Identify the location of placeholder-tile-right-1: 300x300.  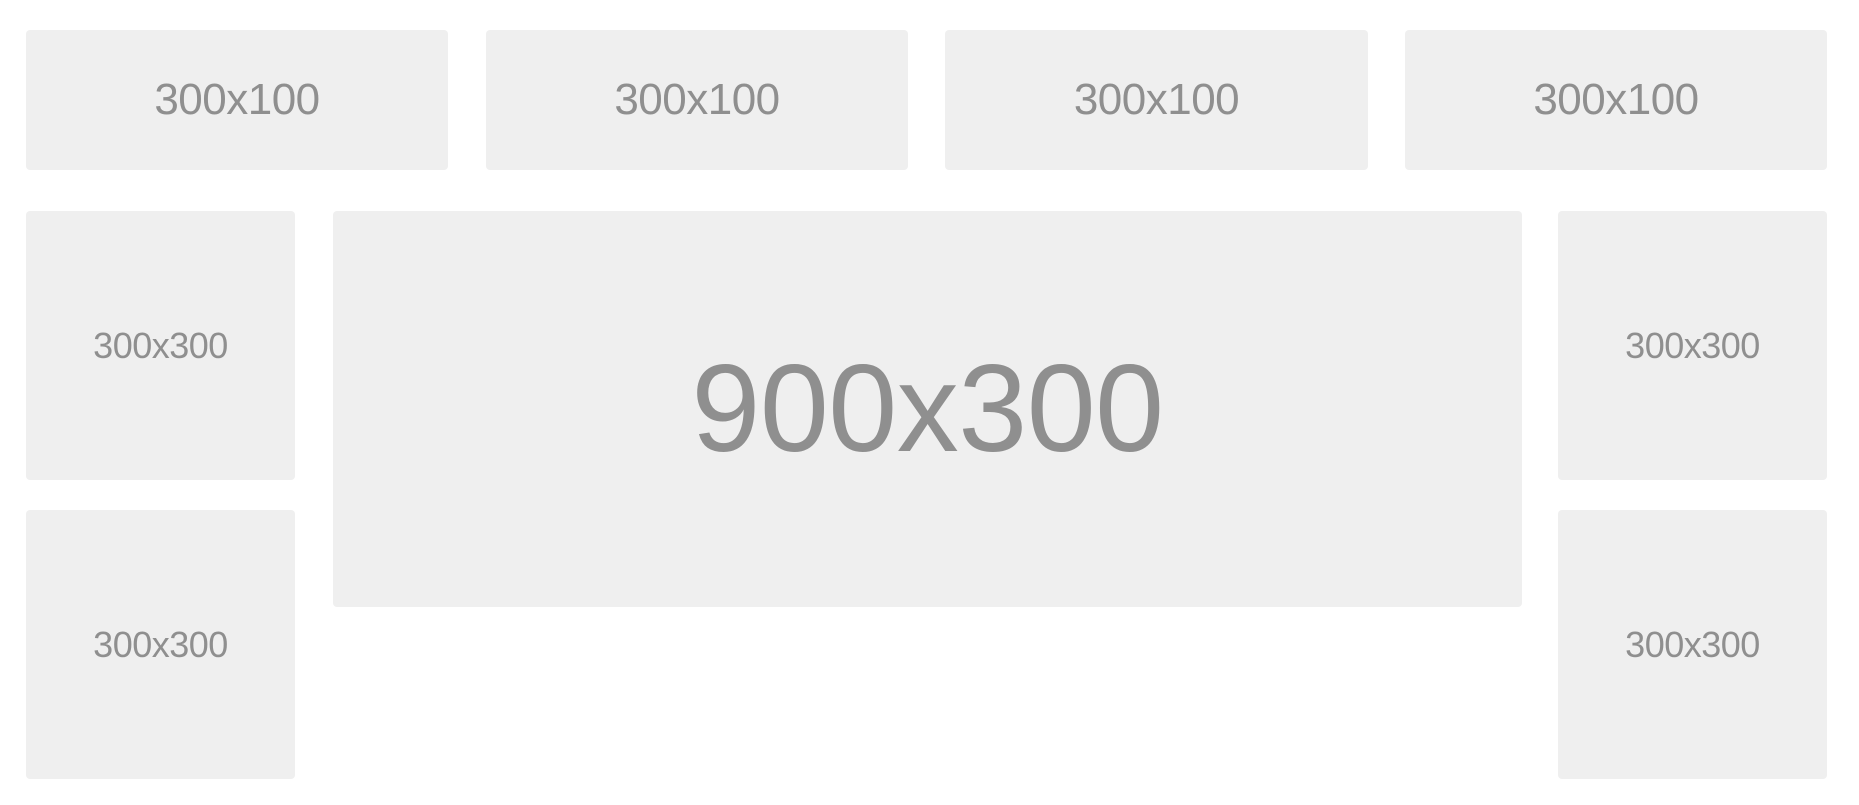
(1692, 345).